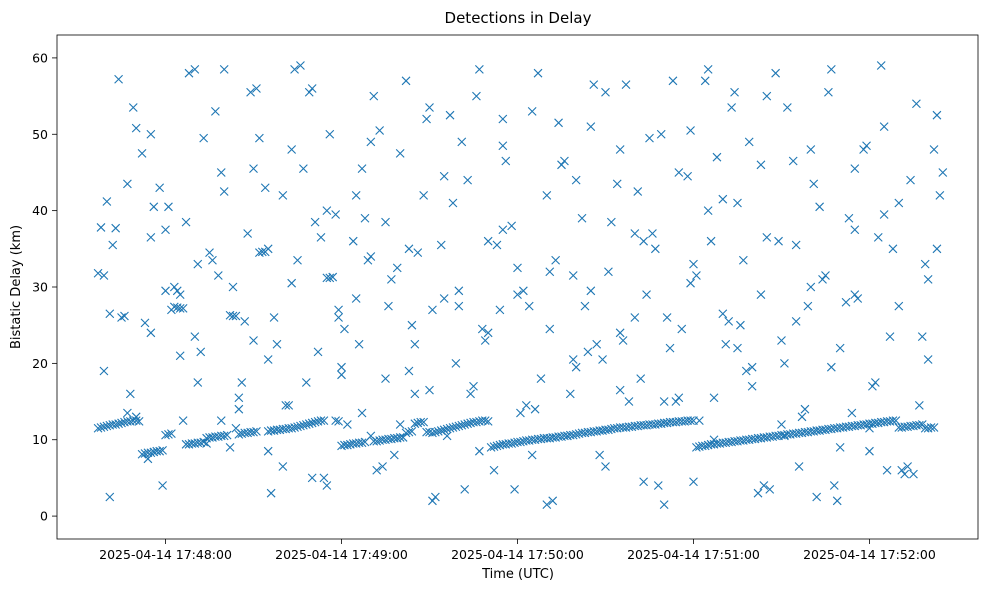 The width and height of the screenshot is (989, 590). Describe the element at coordinates (693, 554) in the screenshot. I see `x-tick-label: 2025-04-14 17:51:00` at that location.